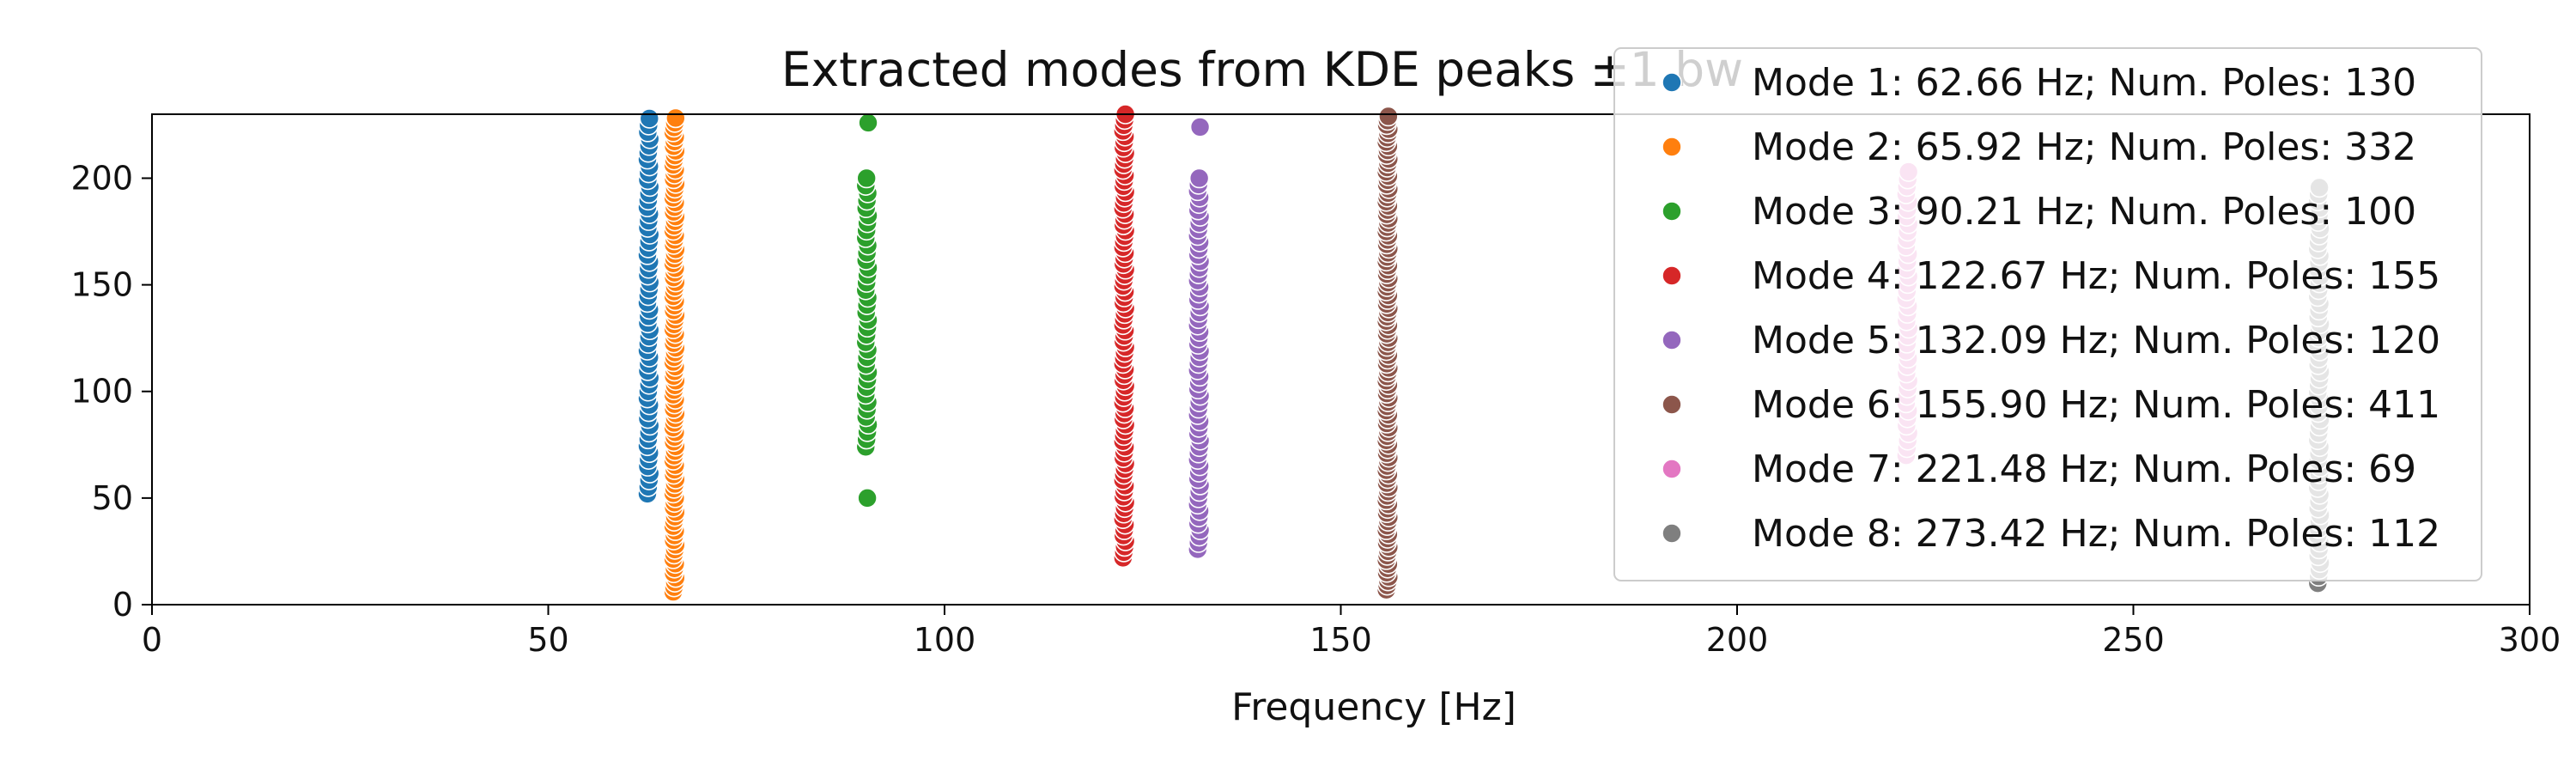 The width and height of the screenshot is (2576, 773). I want to click on x-tick-label: 300, so click(2530, 640).